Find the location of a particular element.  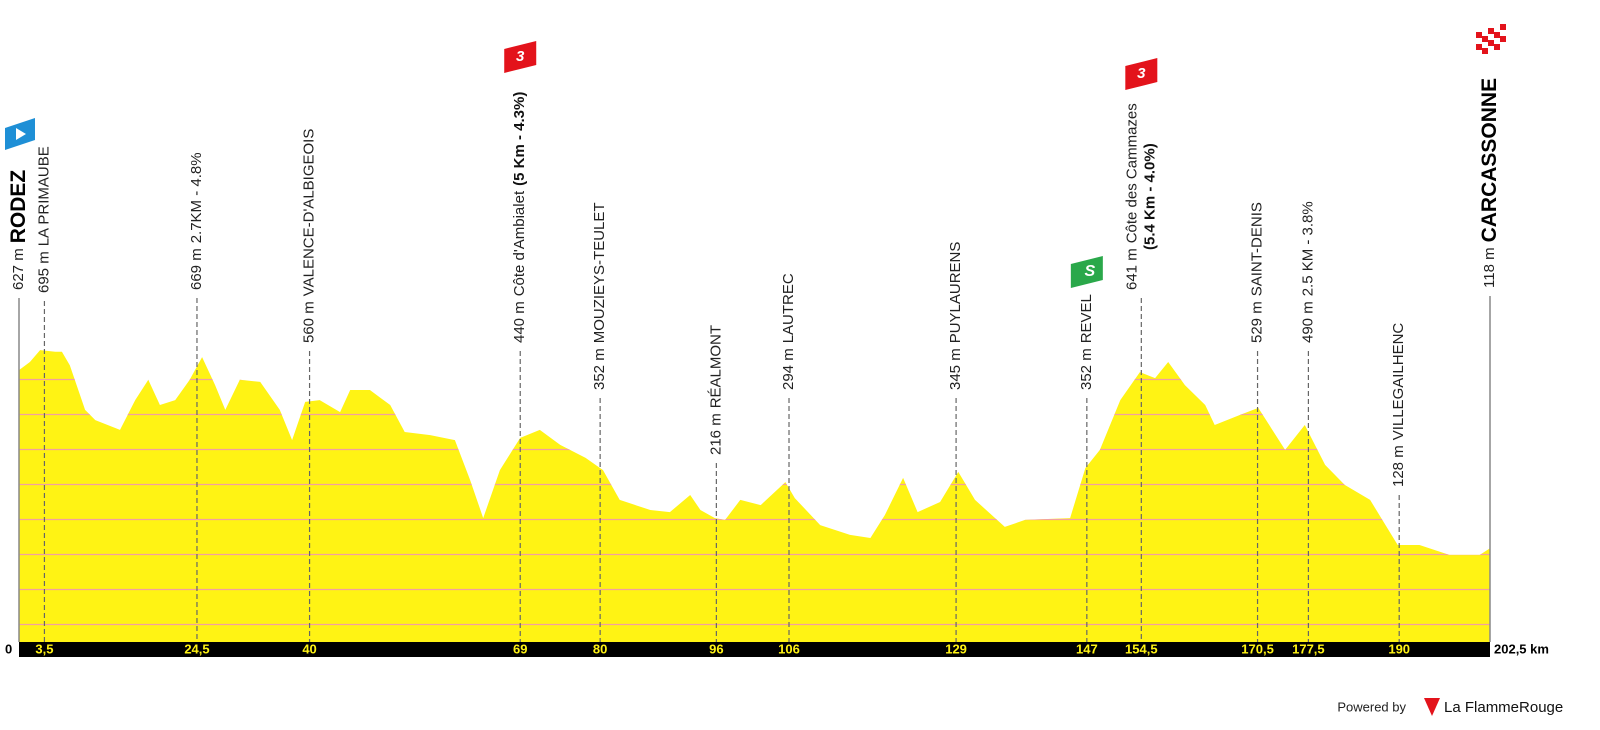

waypoint-label: 641 m Côte des Cammazes is located at coordinates (1131, 196).